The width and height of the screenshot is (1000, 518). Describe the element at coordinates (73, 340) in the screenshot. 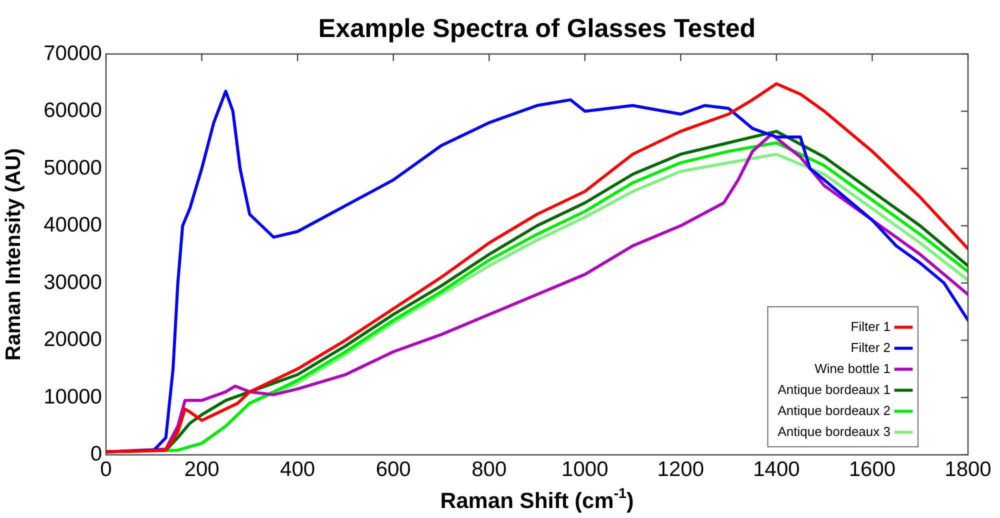

I see `y-tick-label: 20000` at that location.